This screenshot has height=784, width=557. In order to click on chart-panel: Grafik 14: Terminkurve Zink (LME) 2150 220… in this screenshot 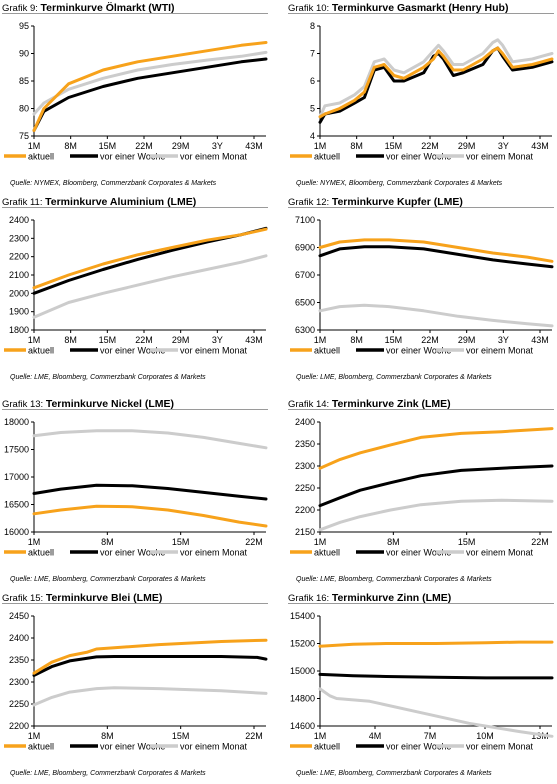, I will do `click(421, 494)`.